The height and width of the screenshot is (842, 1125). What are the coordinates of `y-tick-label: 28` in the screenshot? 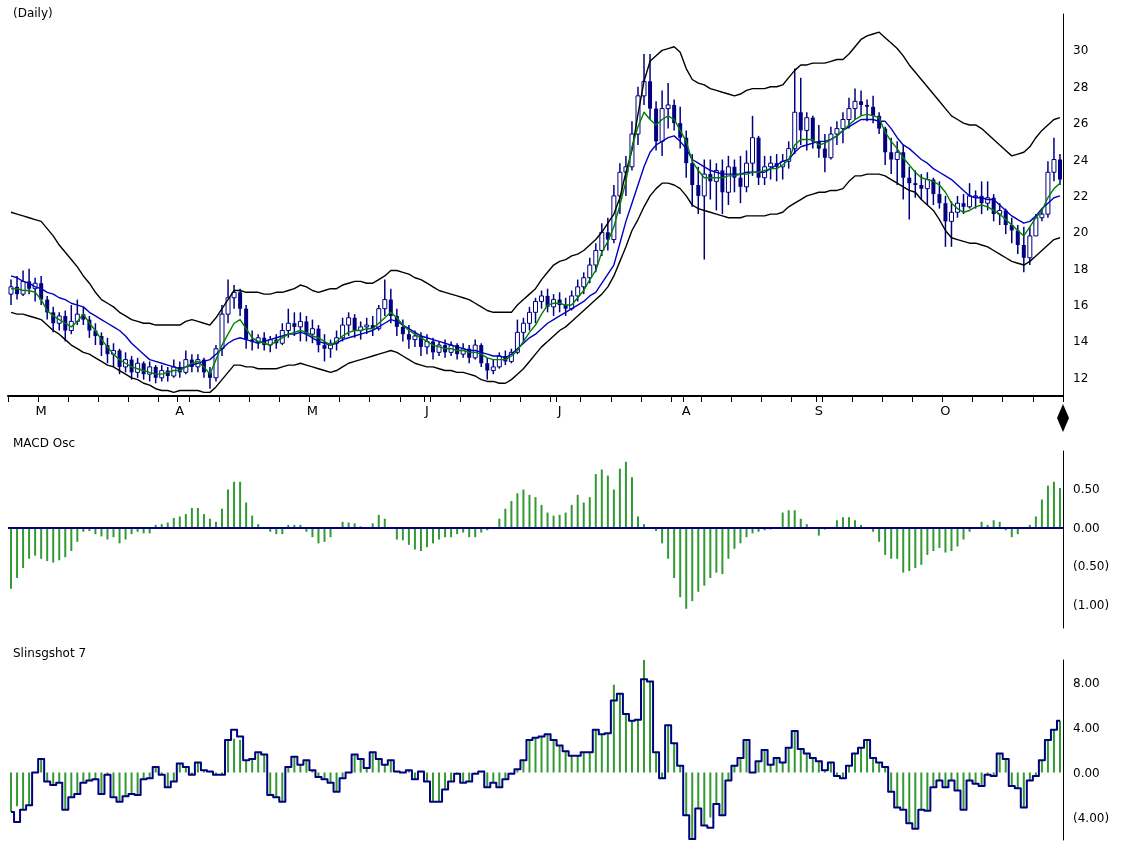 It's located at (1081, 86).